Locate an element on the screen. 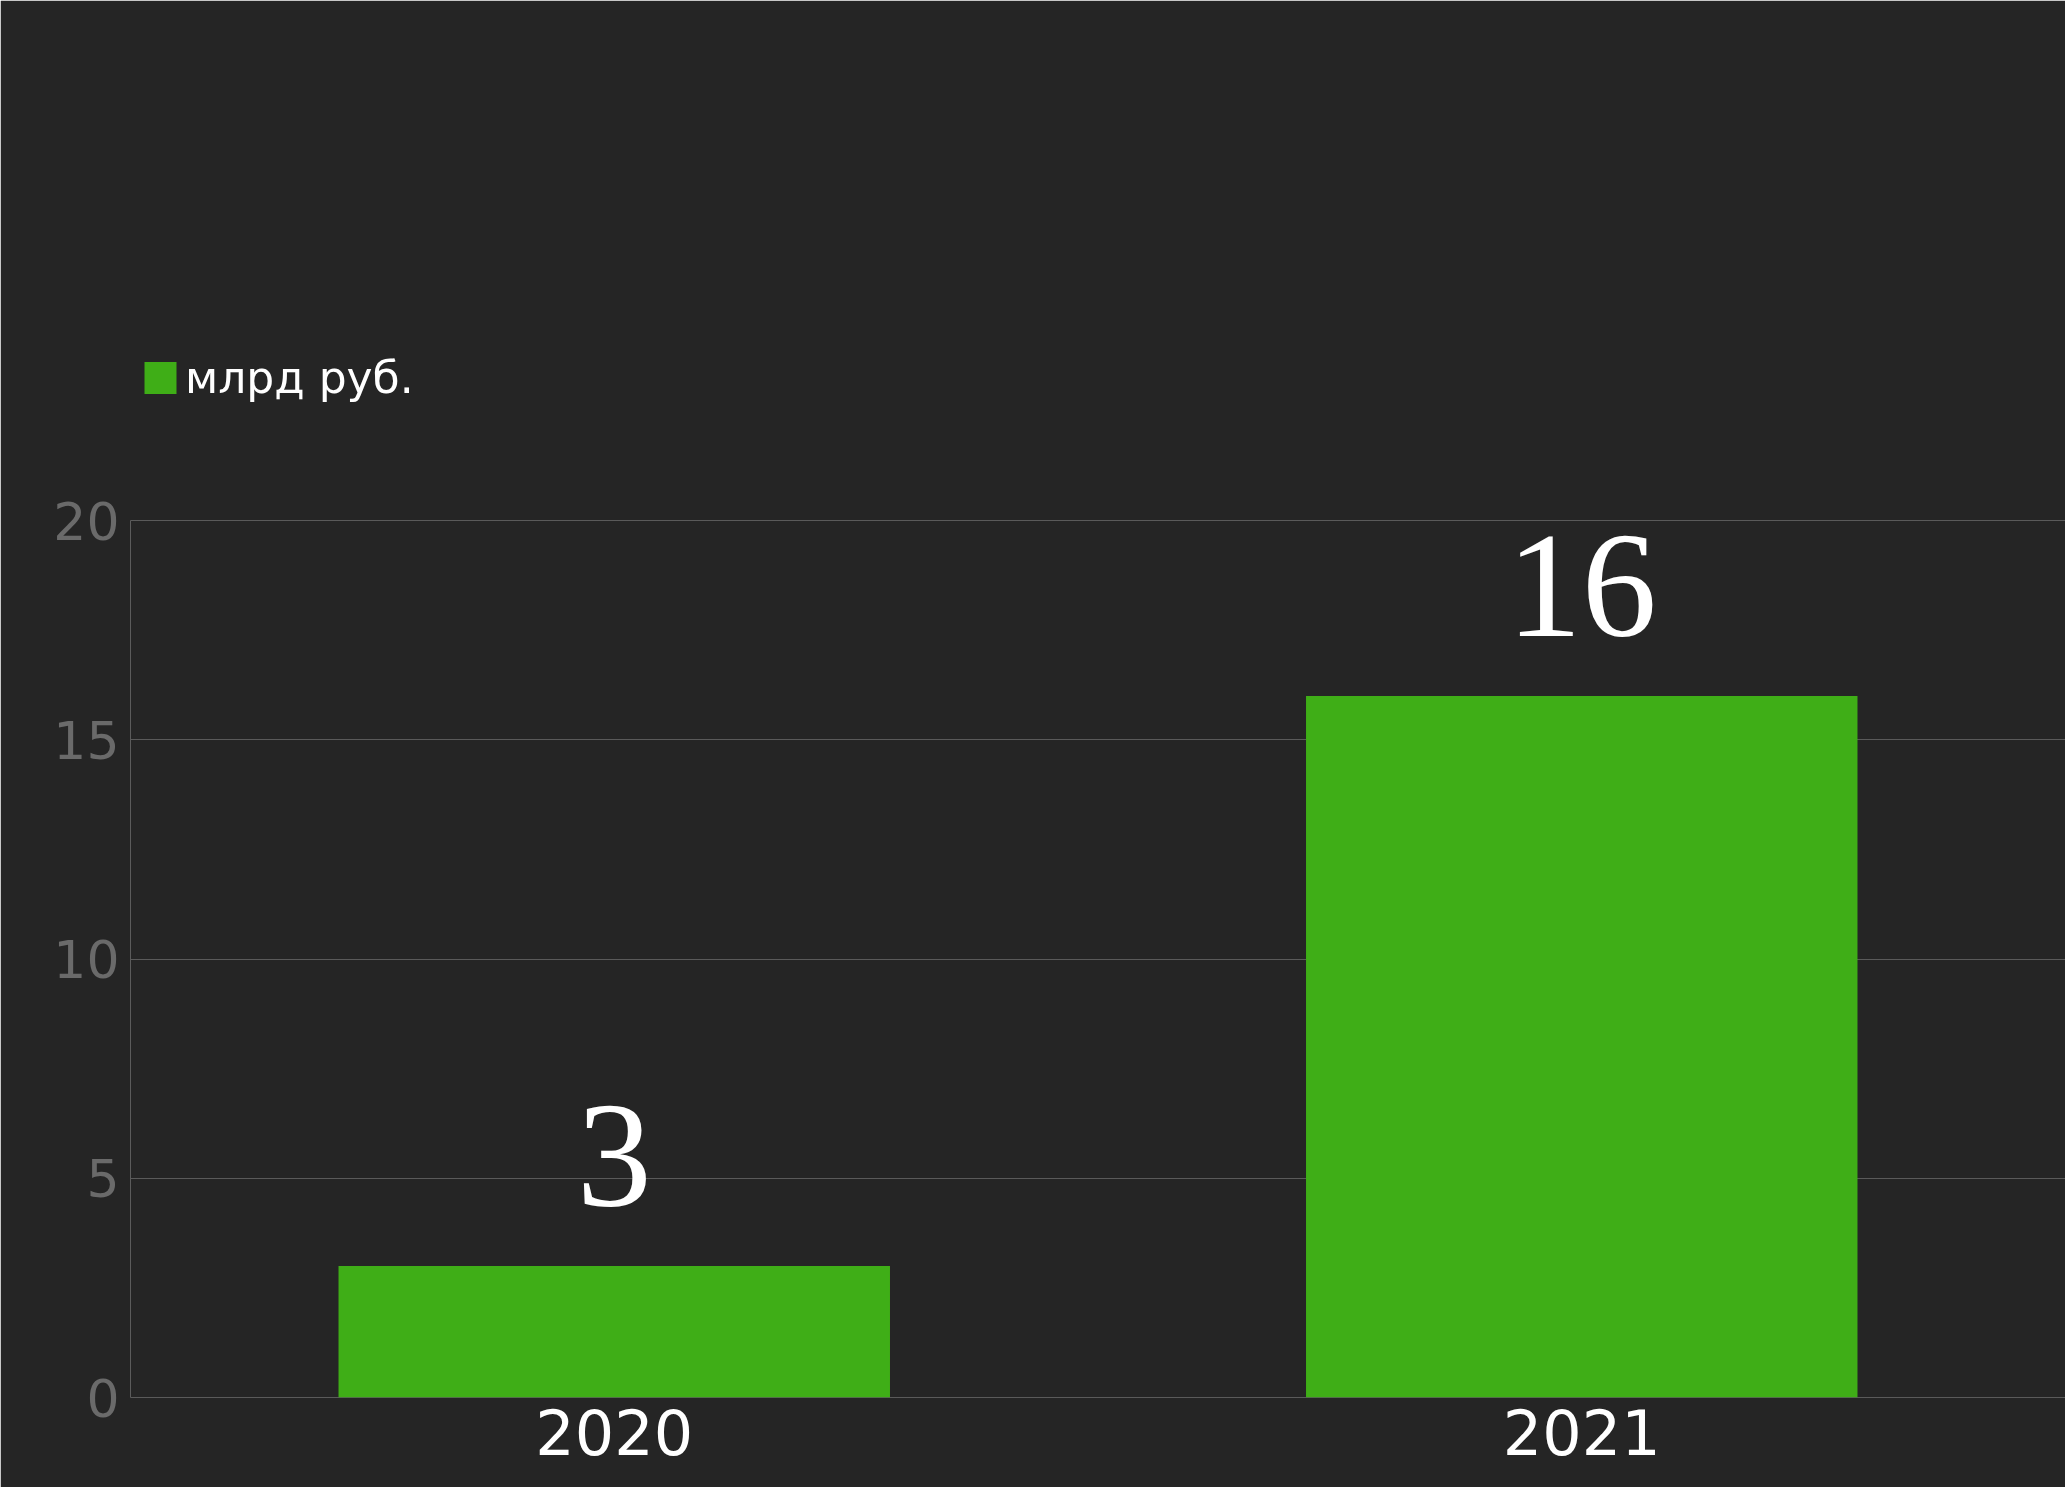 This screenshot has height=1487, width=2065. y-tick-label: 5 is located at coordinates (103, 1179).